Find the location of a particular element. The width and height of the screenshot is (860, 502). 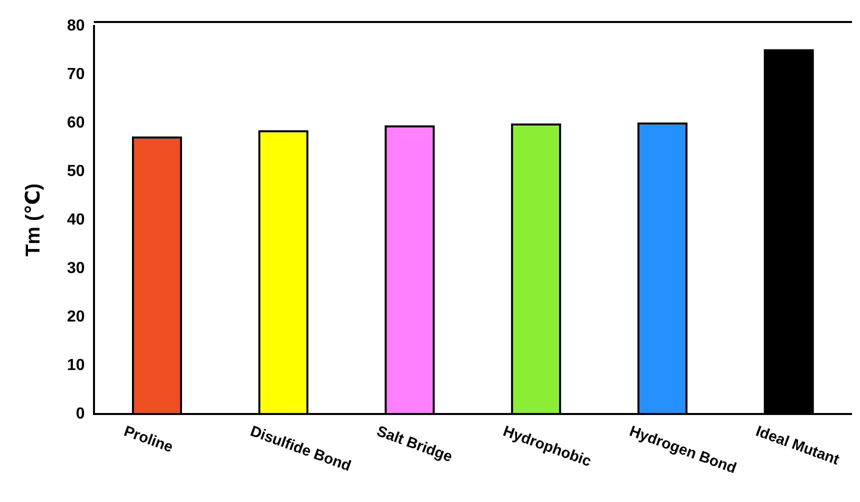

y-tick-label: 40 is located at coordinates (76, 219).